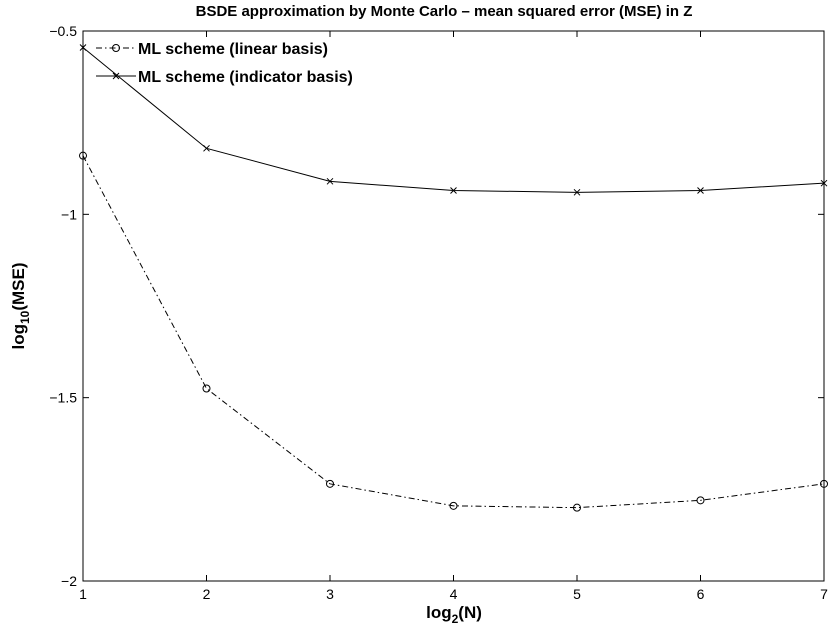 Image resolution: width=828 pixels, height=633 pixels. Describe the element at coordinates (83, 594) in the screenshot. I see `x-tick-label: 1` at that location.